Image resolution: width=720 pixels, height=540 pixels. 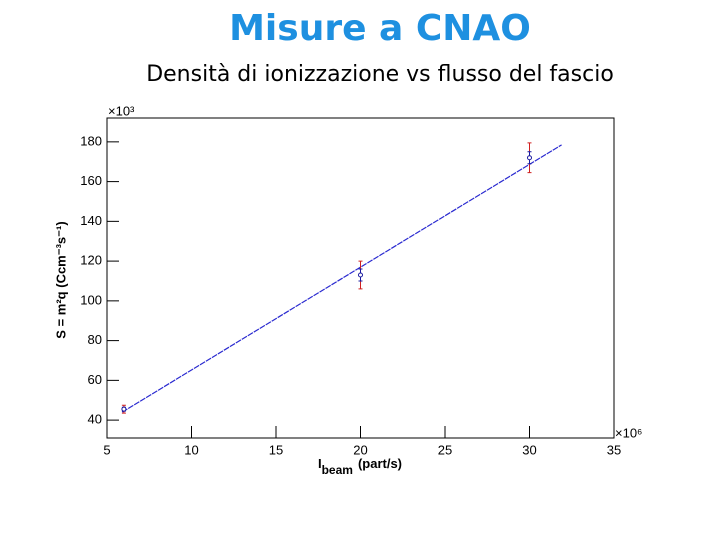 What do you see at coordinates (91, 299) in the screenshot?
I see `y-tick-label: 100` at bounding box center [91, 299].